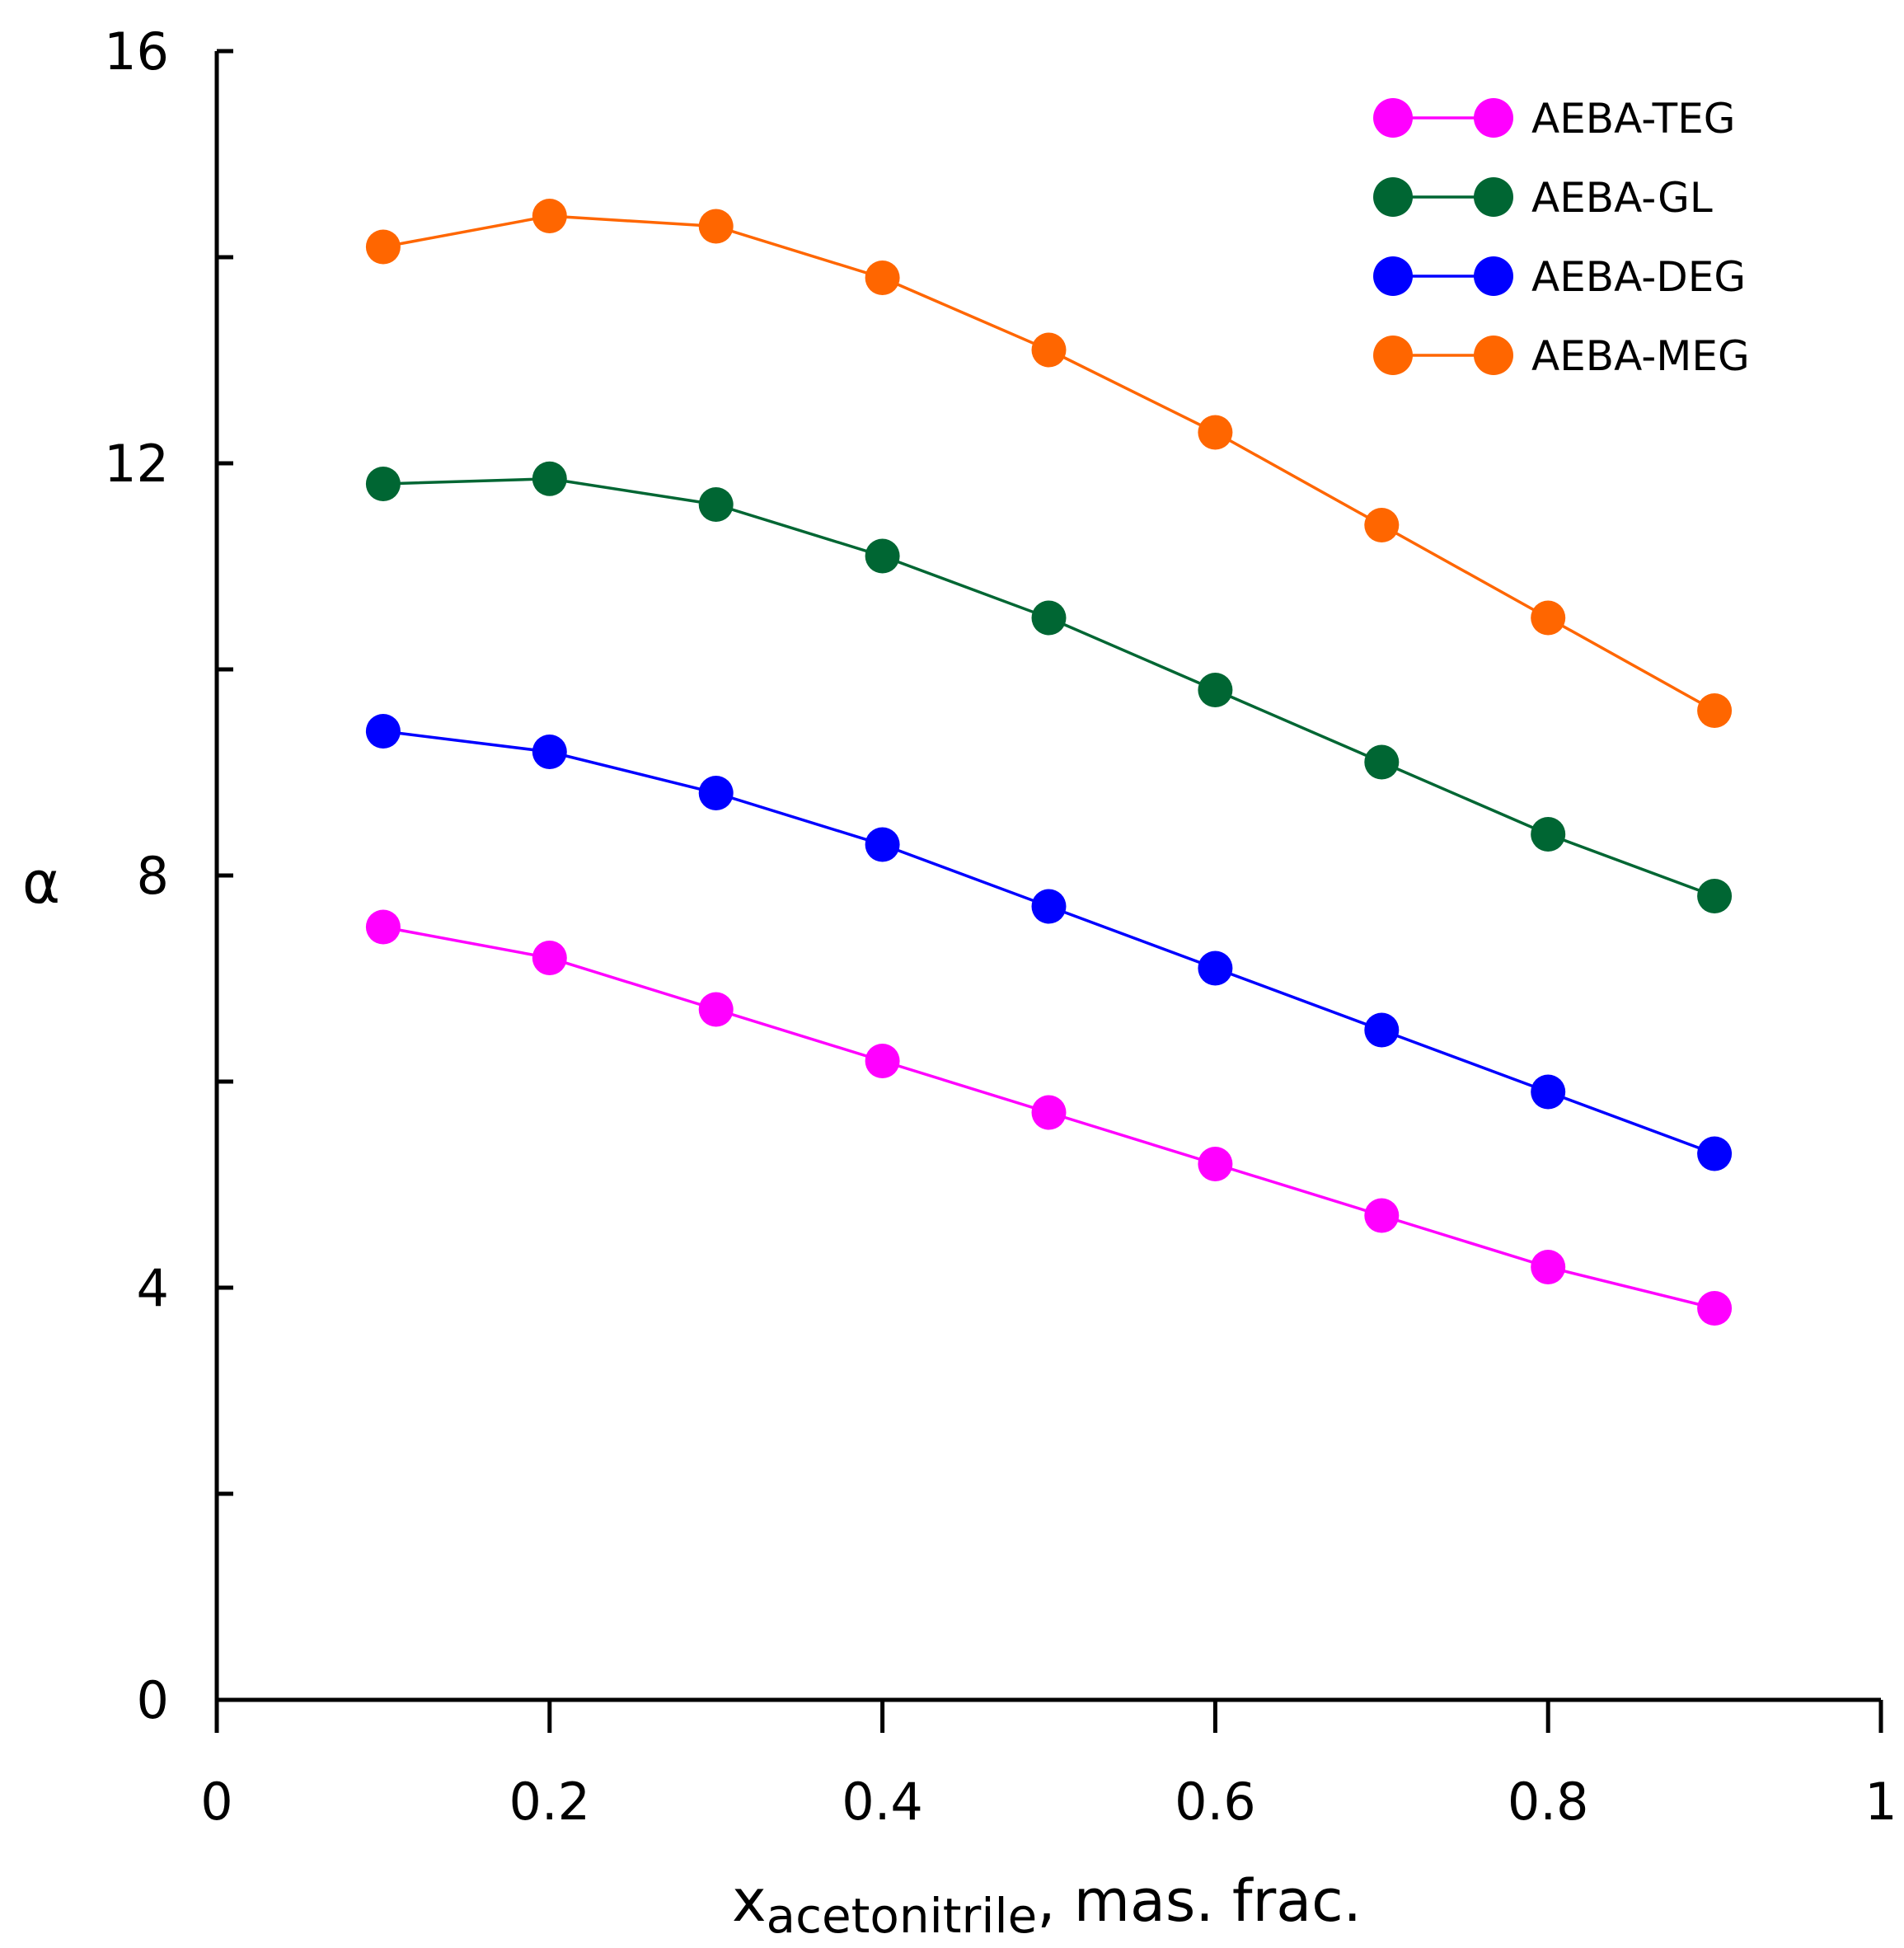 The width and height of the screenshot is (1904, 1948). I want to click on y-tick-label: 0, so click(153, 1700).